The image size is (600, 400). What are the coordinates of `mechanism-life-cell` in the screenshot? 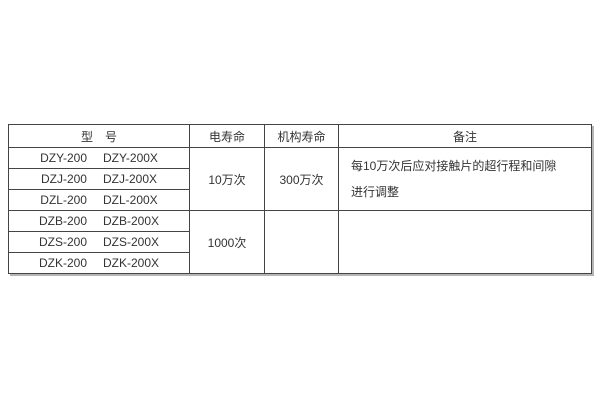 It's located at (301, 242).